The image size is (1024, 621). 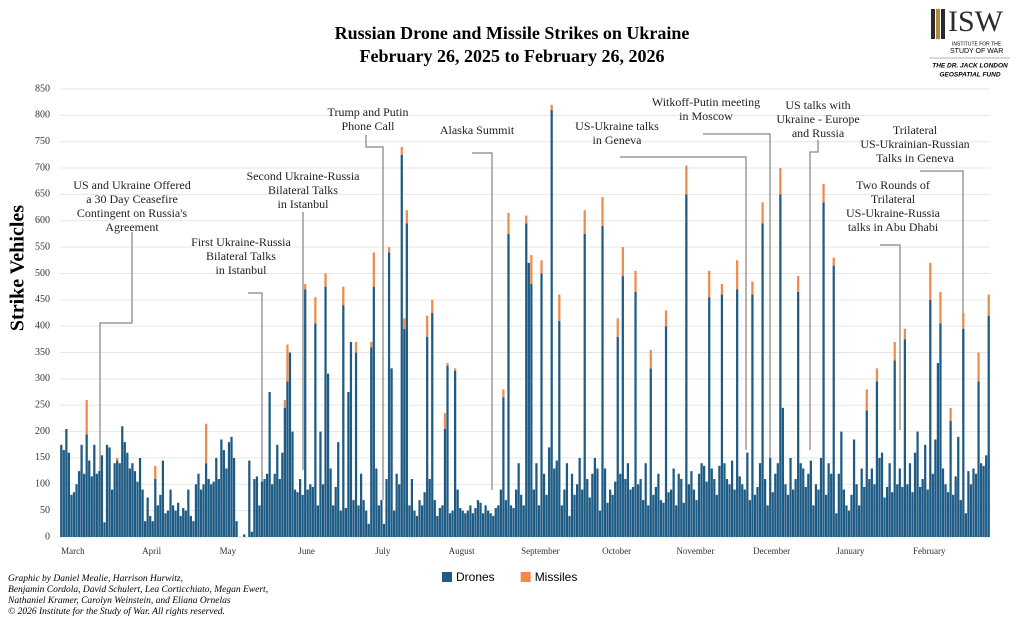 What do you see at coordinates (818, 133) in the screenshot?
I see `annotation-text: and Russia` at bounding box center [818, 133].